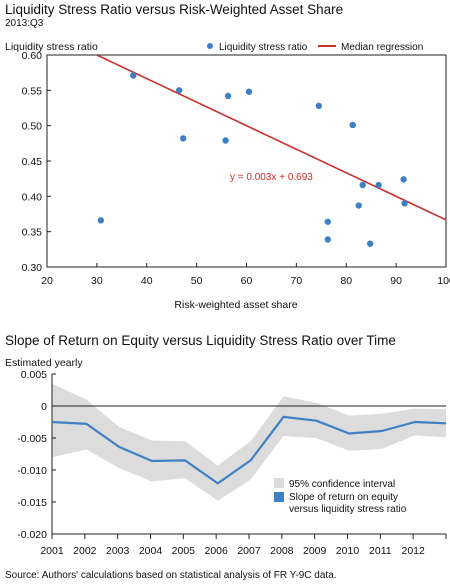  Describe the element at coordinates (32, 471) in the screenshot. I see `y-tick-label: -0.010` at that location.